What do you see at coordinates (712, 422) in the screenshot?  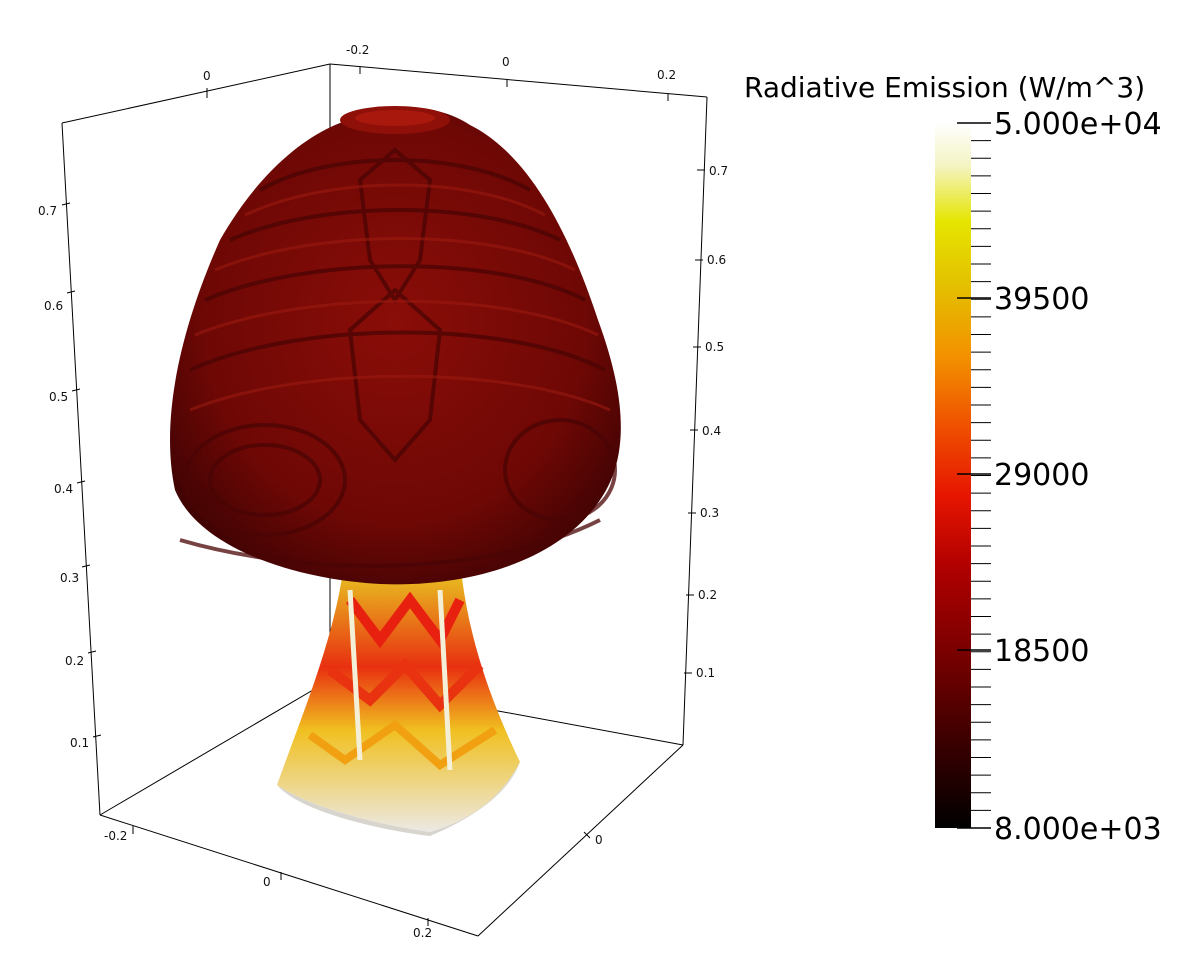 I see `right-z-ticks: 0.7 0.6 0.5 0.4 0.3 0.2 0.1` at bounding box center [712, 422].